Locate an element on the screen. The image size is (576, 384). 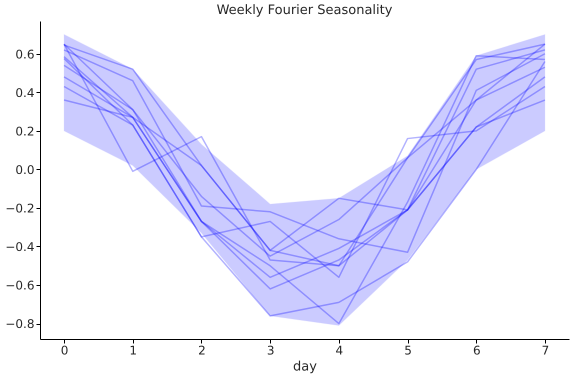
y-tick-label: −0.6 is located at coordinates (19, 285).